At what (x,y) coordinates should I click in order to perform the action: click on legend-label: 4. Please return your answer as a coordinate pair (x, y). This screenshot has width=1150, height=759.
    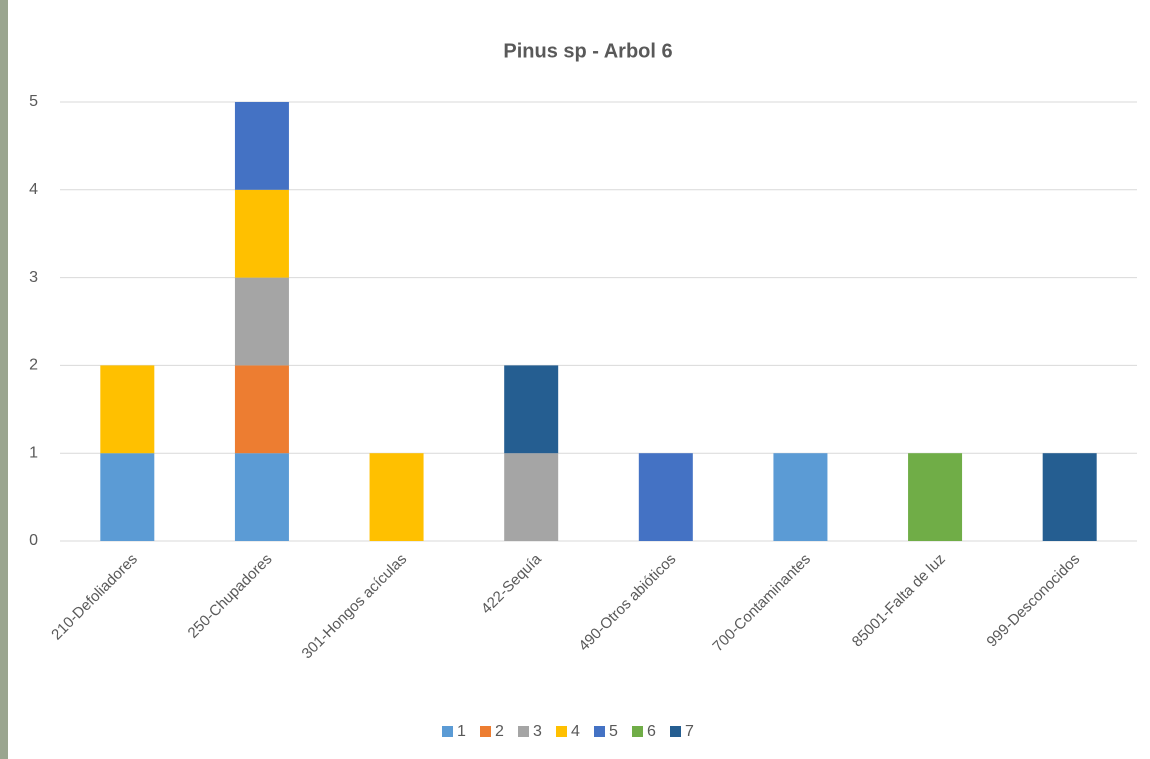
    Looking at the image, I should click on (575, 731).